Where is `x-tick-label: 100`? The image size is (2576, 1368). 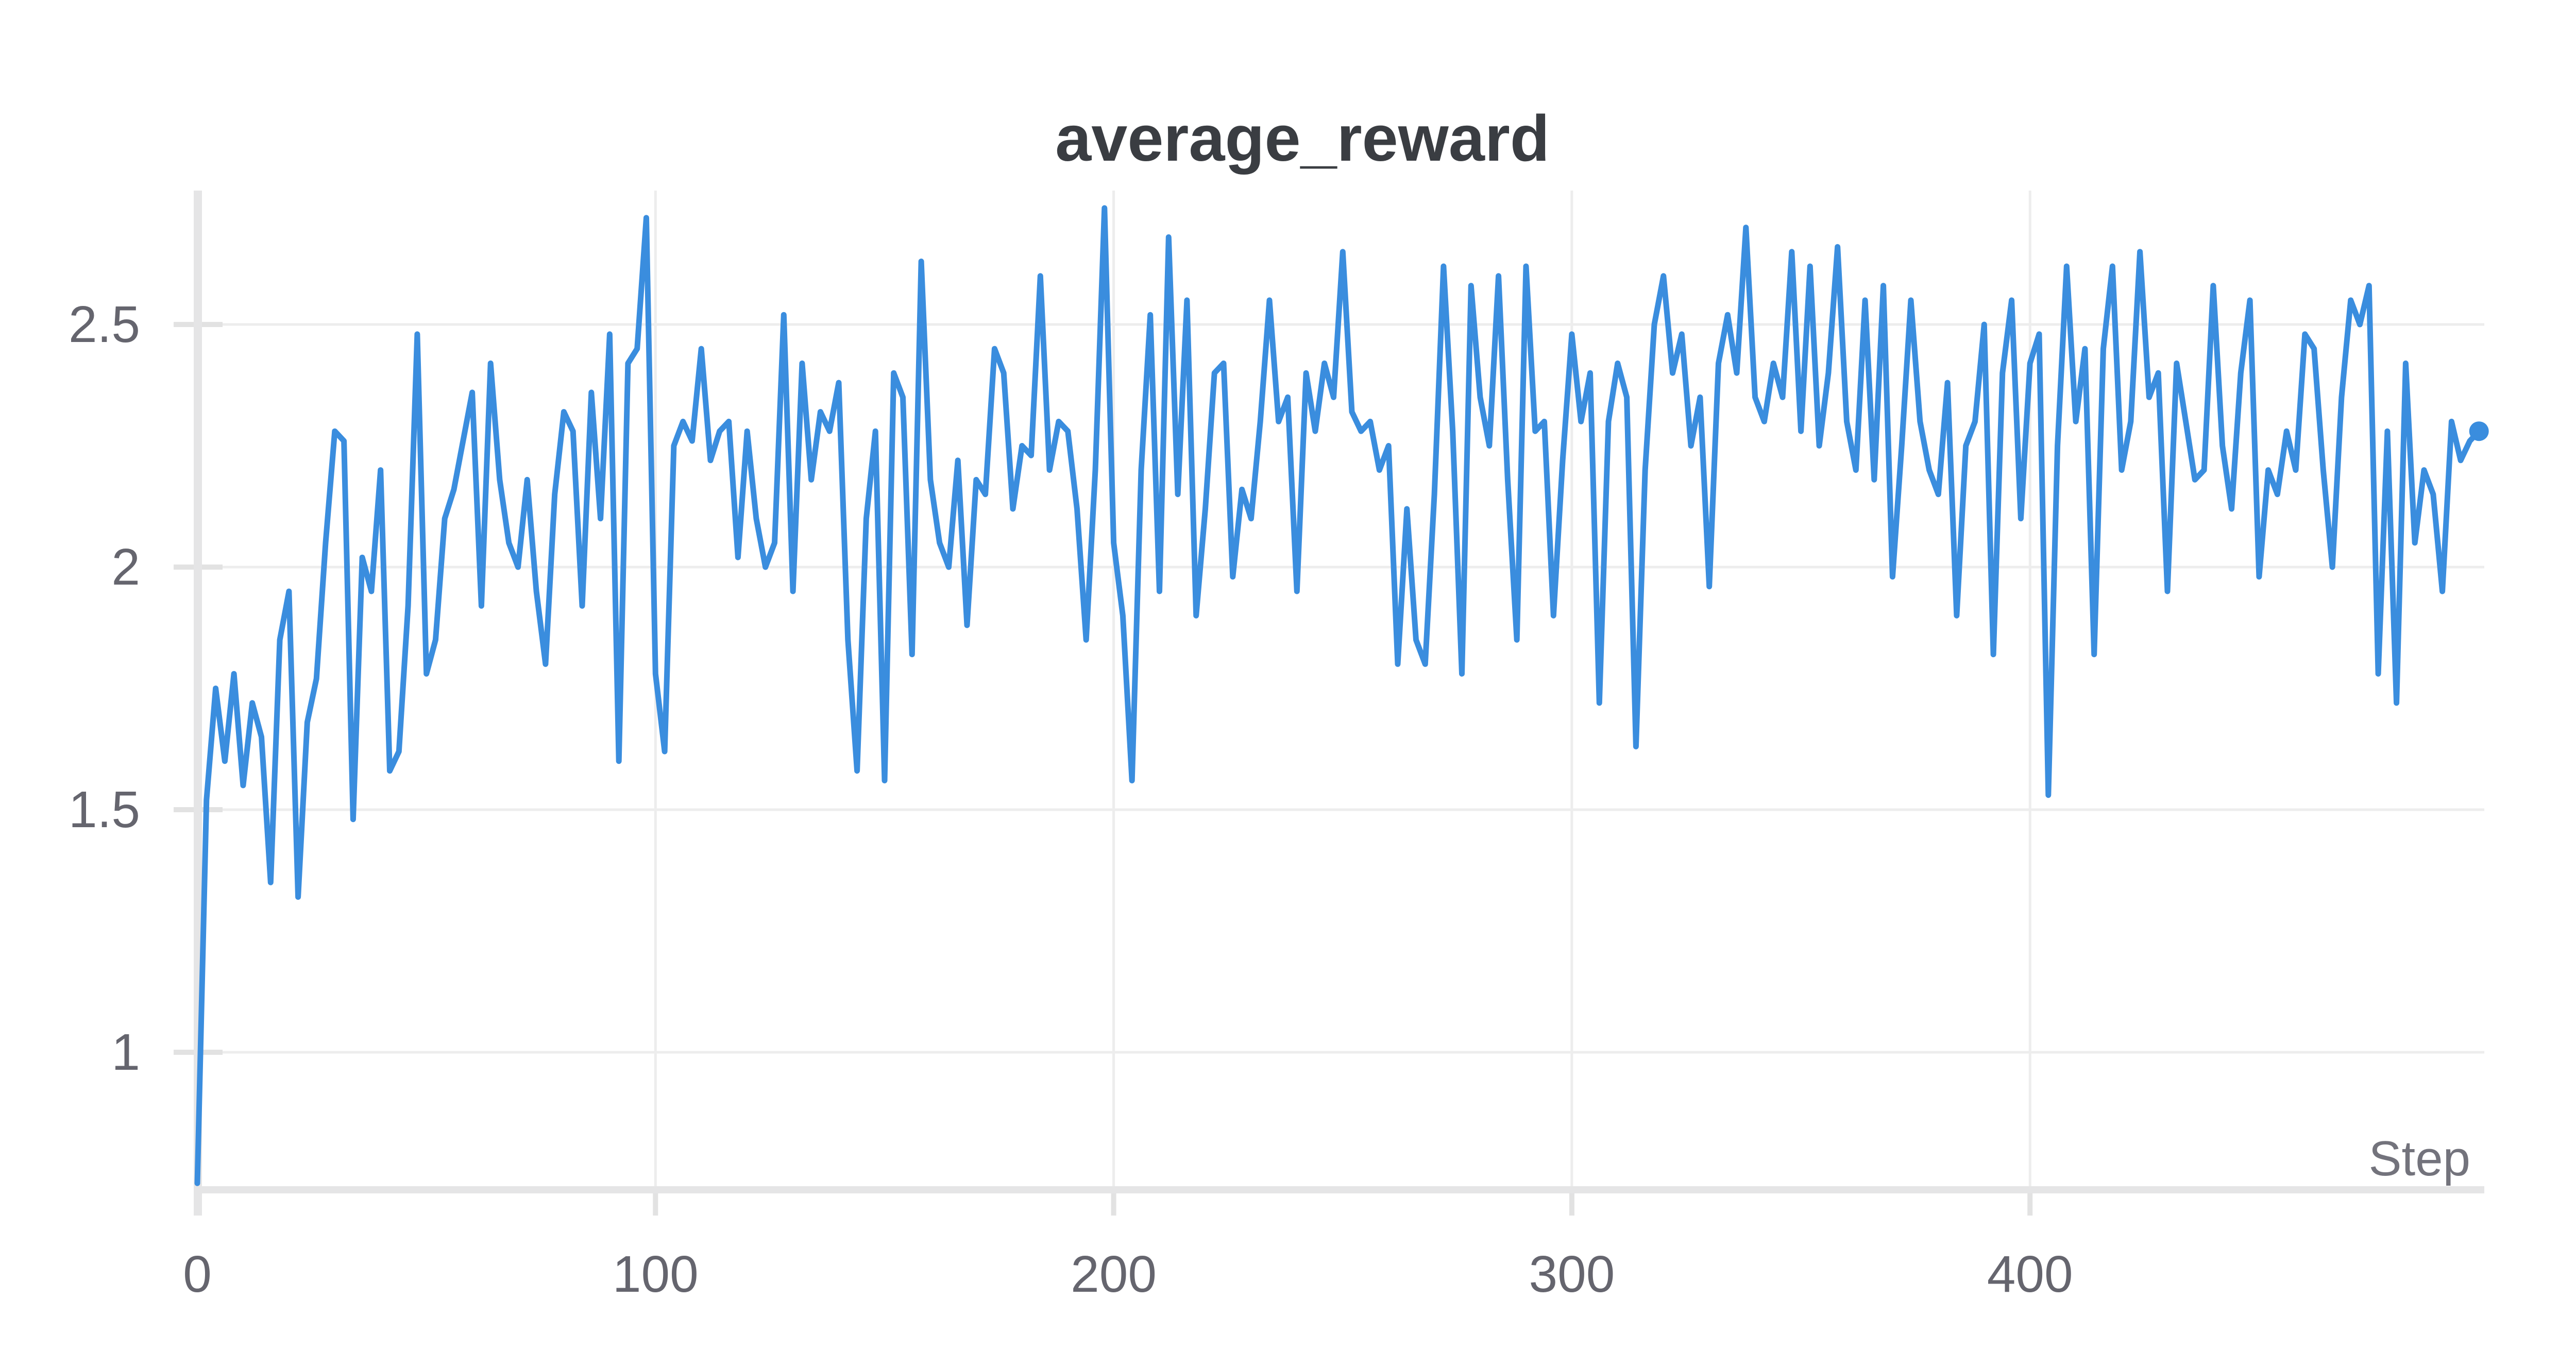
x-tick-label: 100 is located at coordinates (656, 1274).